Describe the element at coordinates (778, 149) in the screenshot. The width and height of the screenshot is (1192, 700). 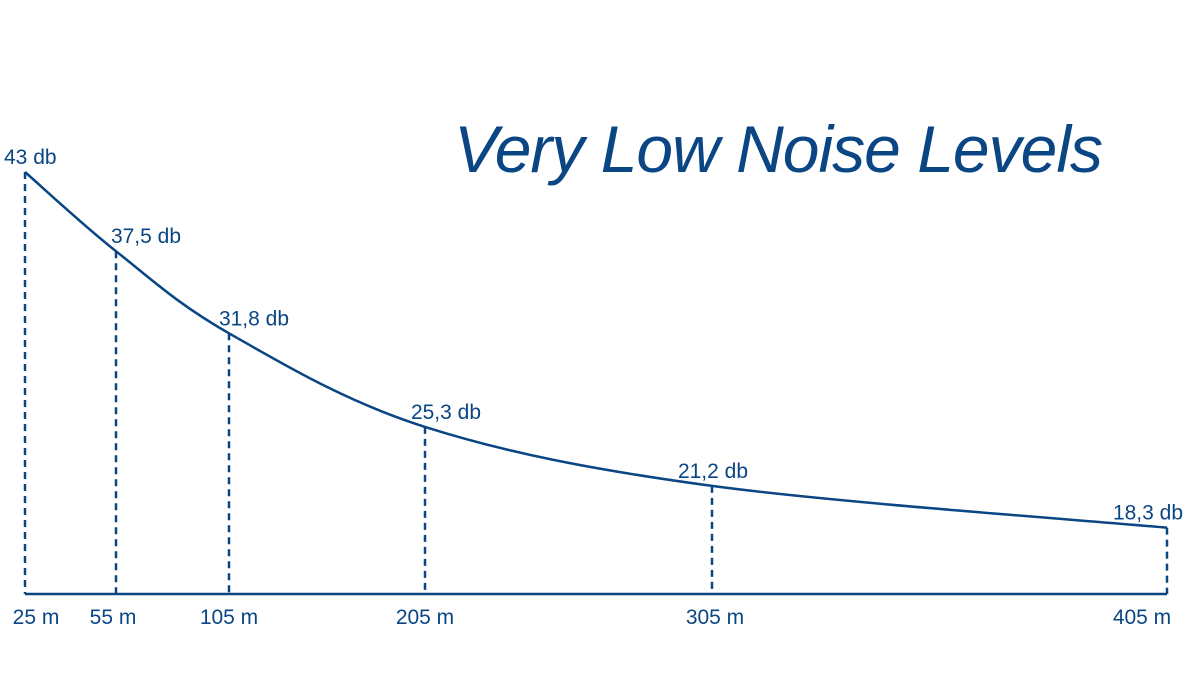
I see `chart-title: Very Low Noise Levels` at that location.